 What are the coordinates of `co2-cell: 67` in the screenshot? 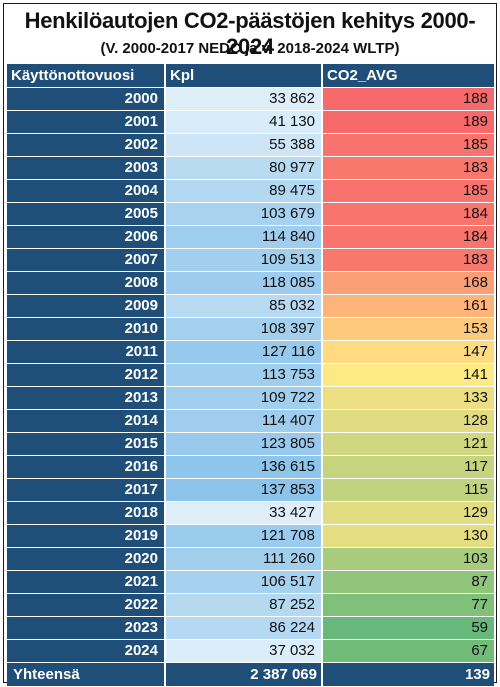 It's located at (408, 651).